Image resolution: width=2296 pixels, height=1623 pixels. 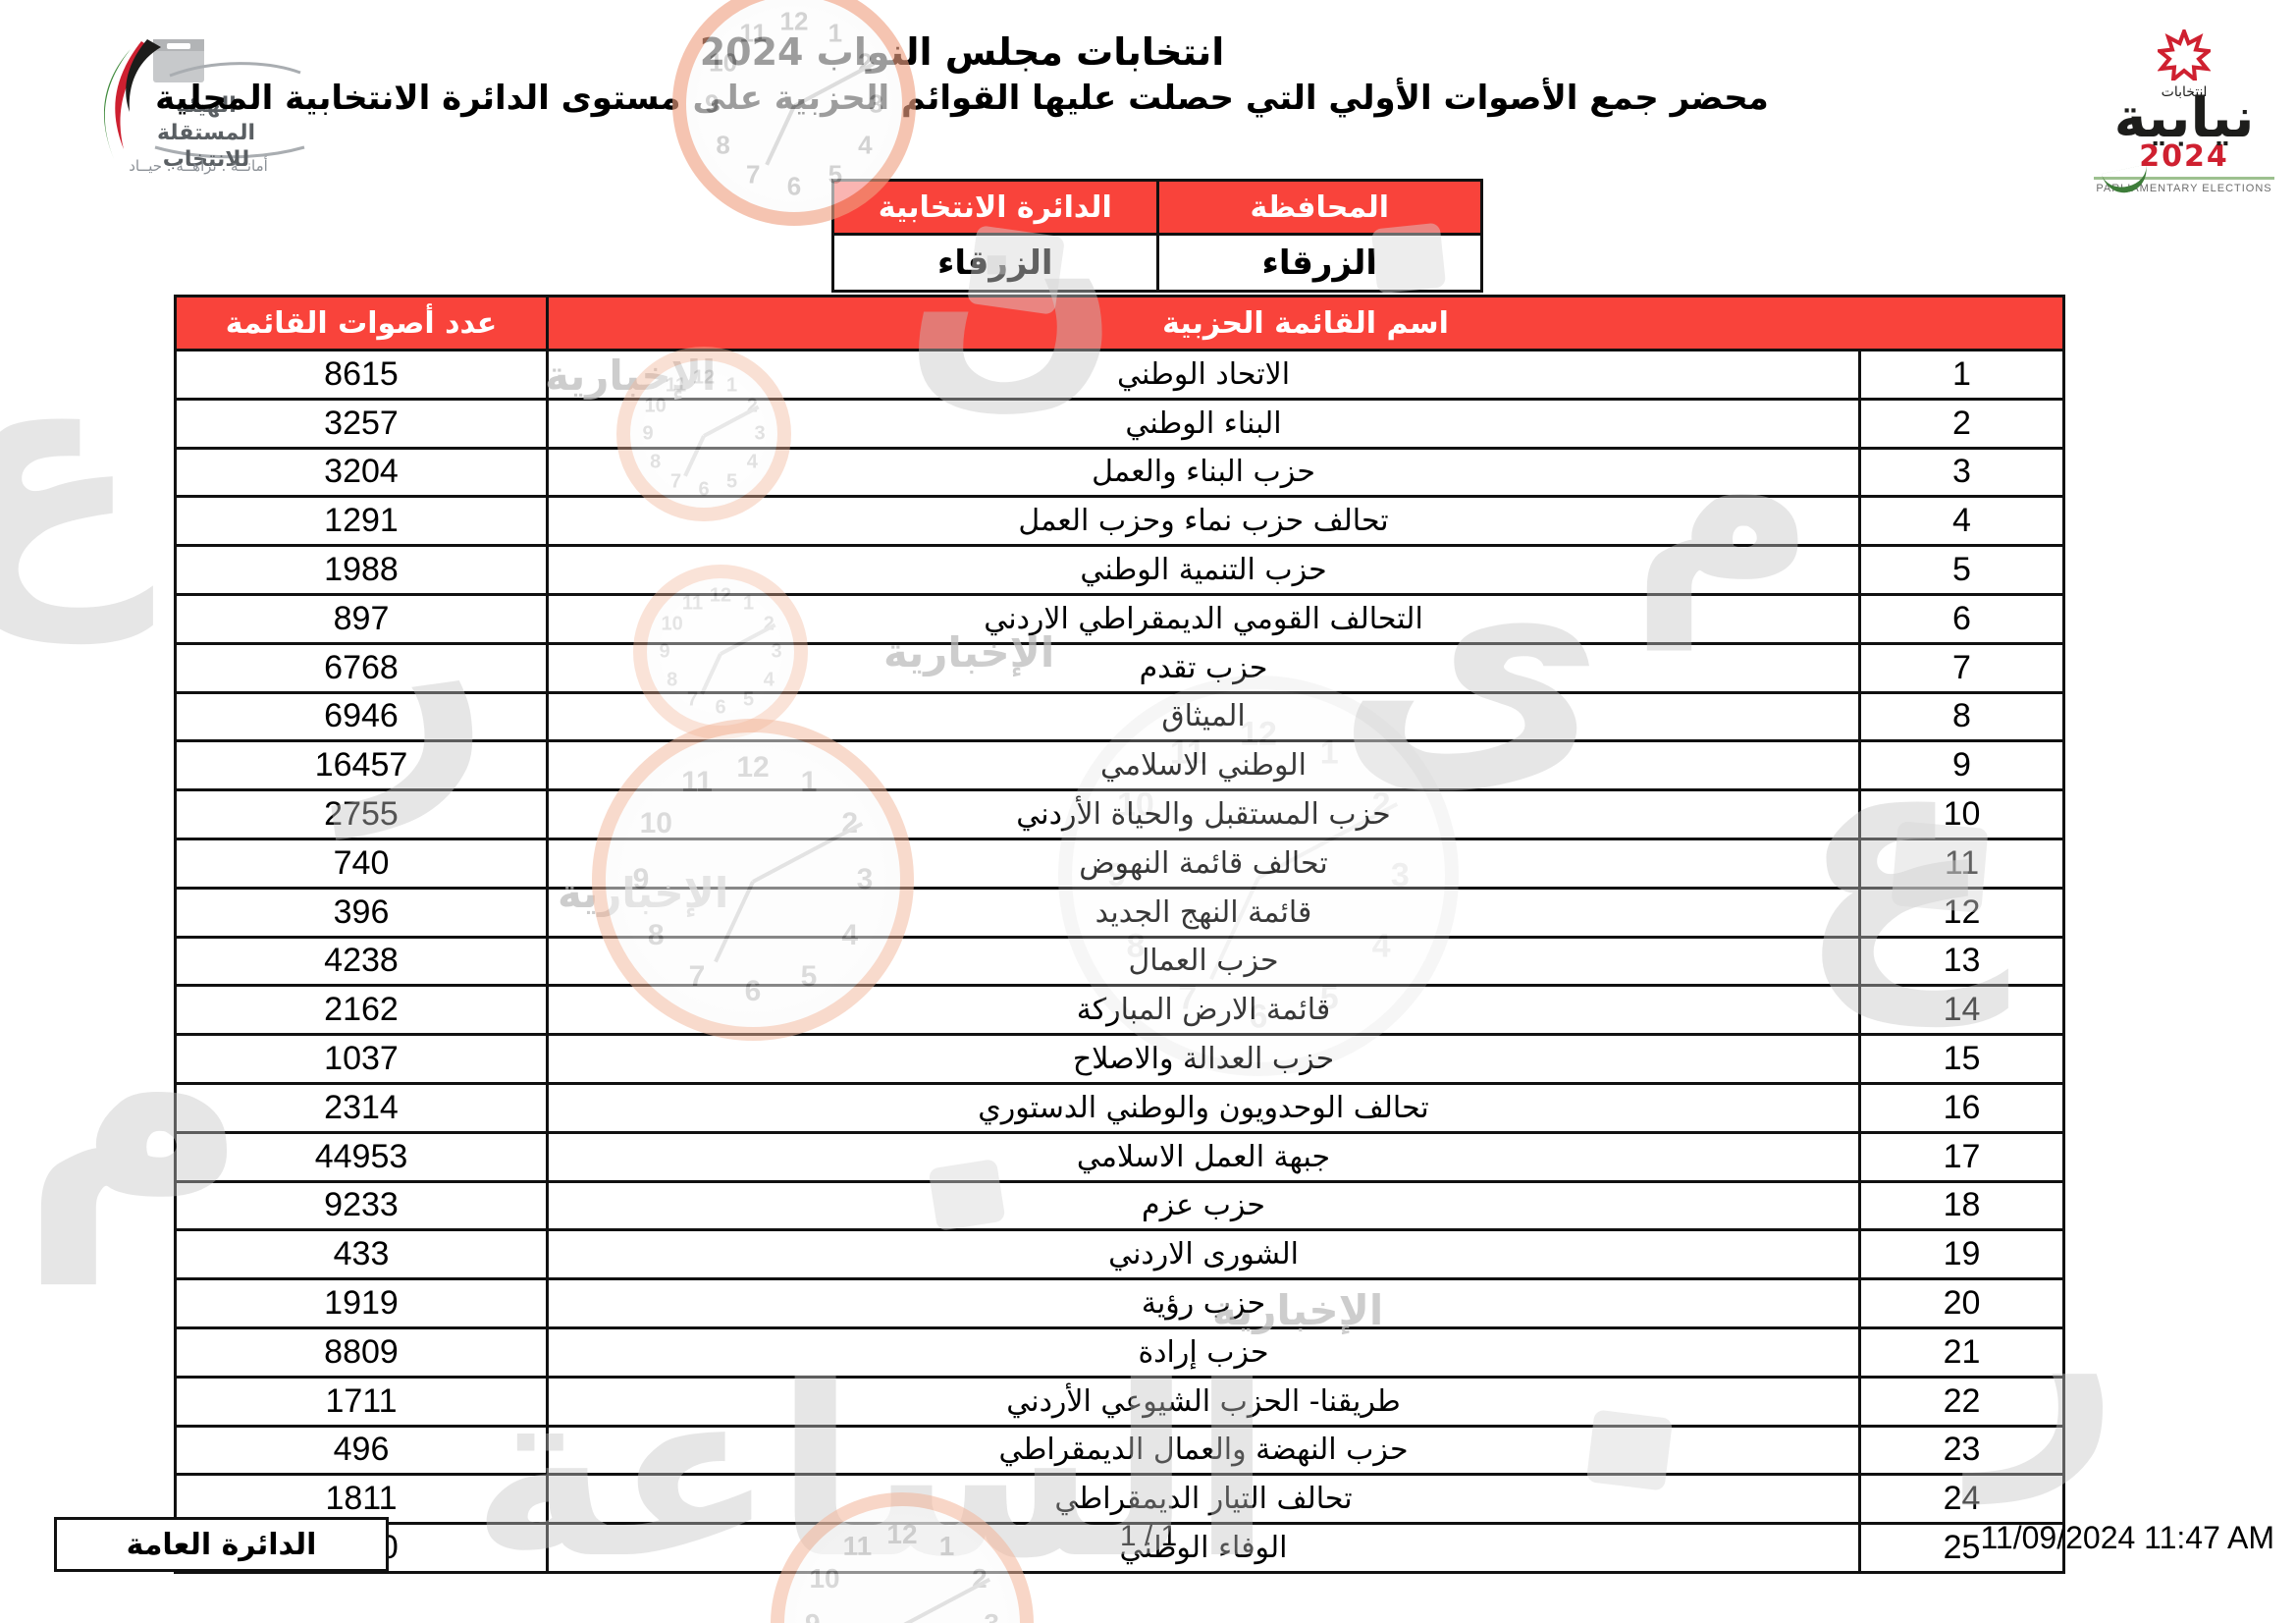 I want to click on votes-cell: 2314, so click(x=363, y=1107).